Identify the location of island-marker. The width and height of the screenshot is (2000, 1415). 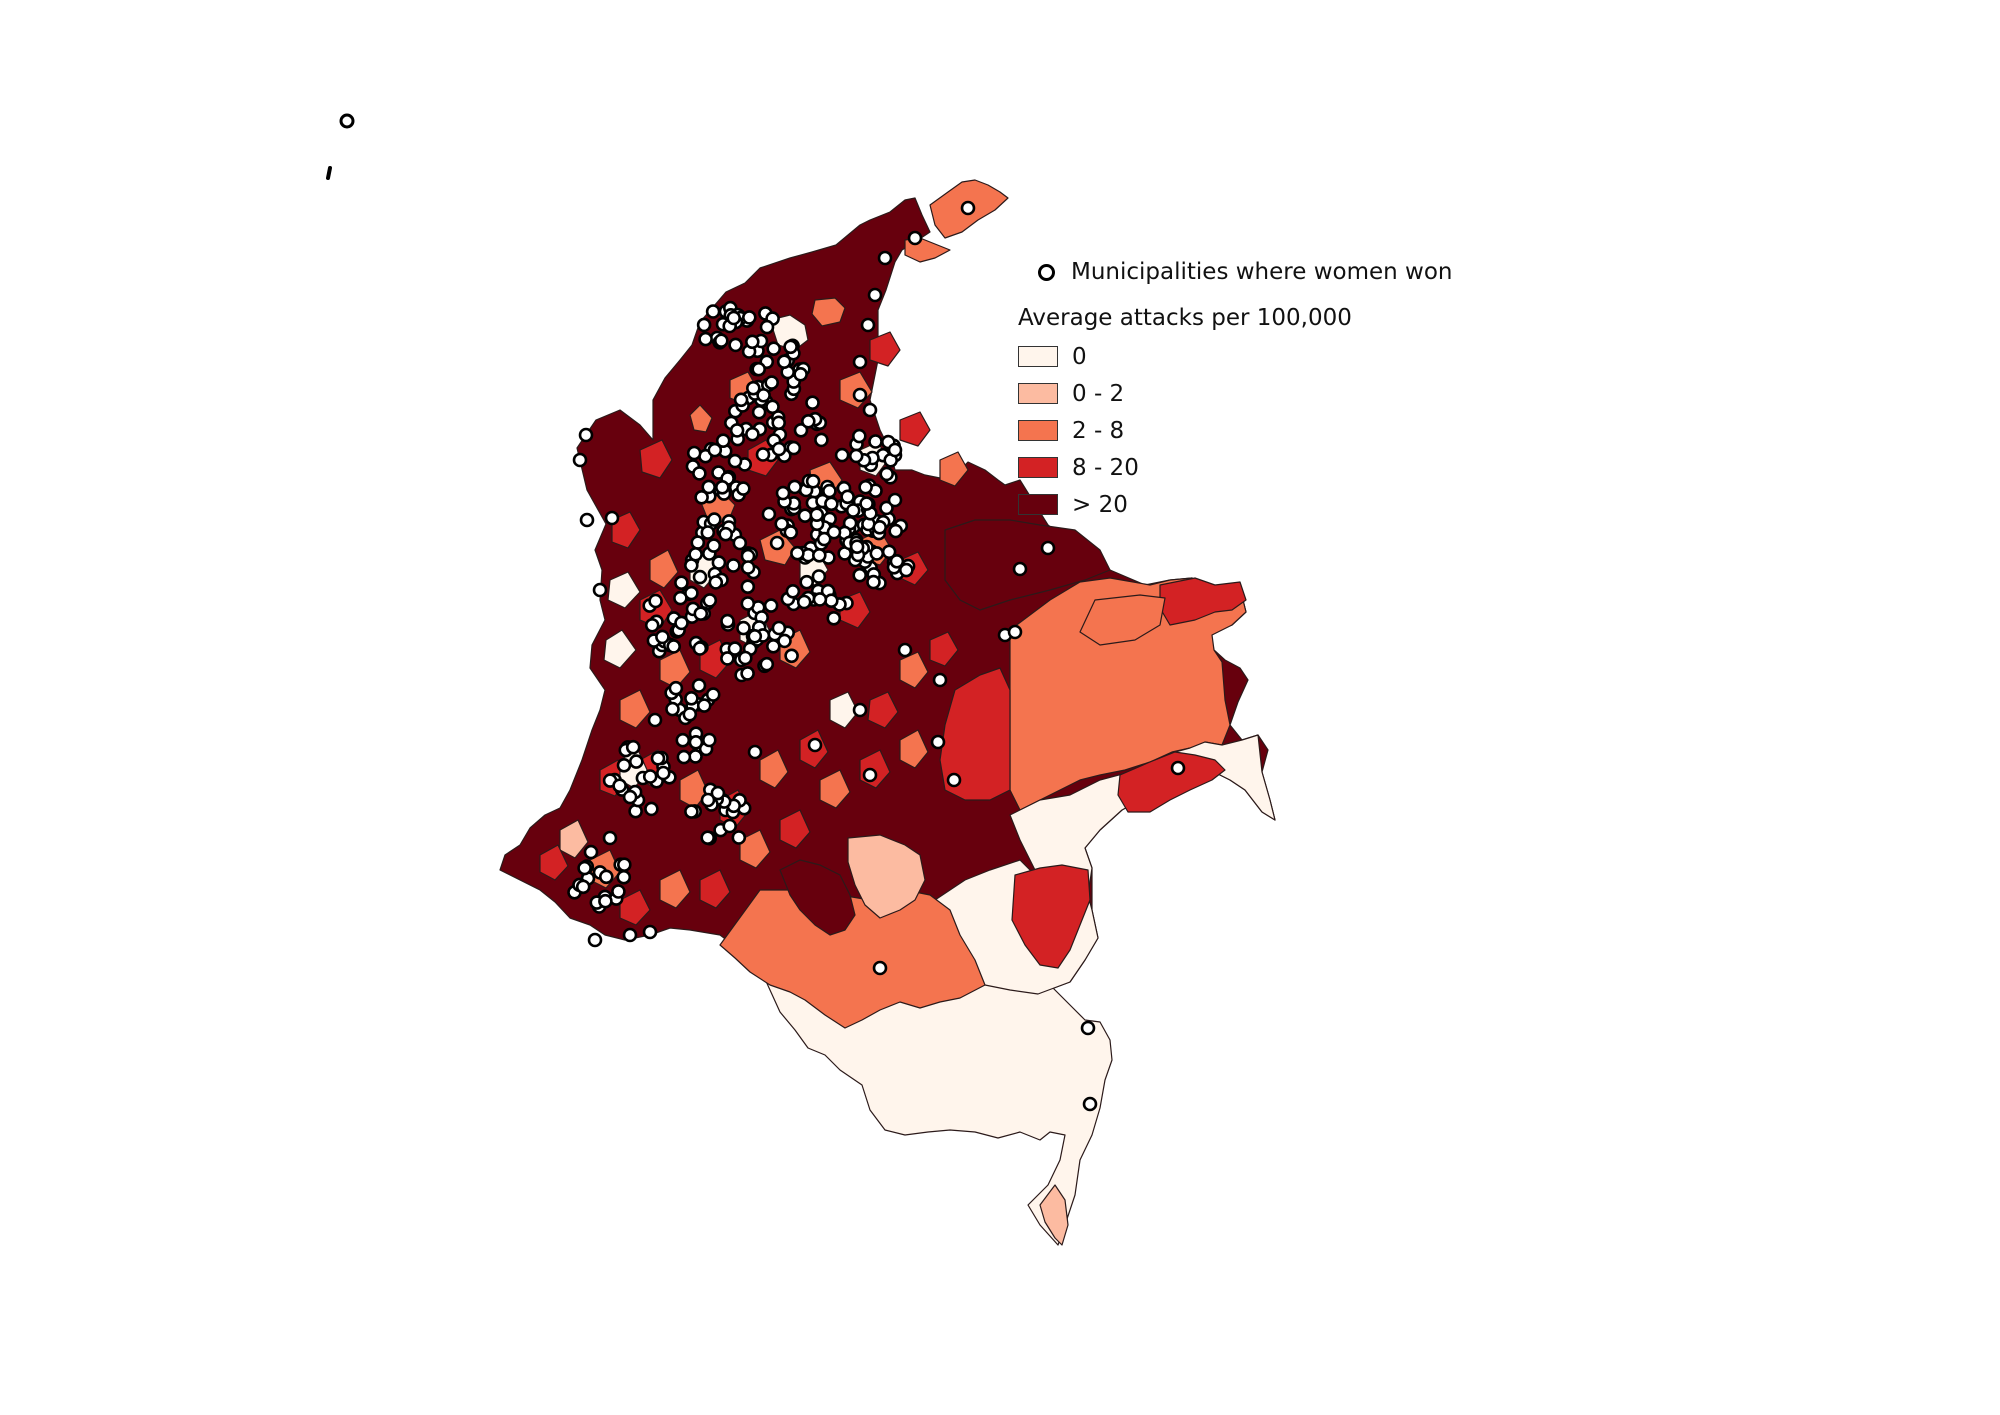
(347, 121).